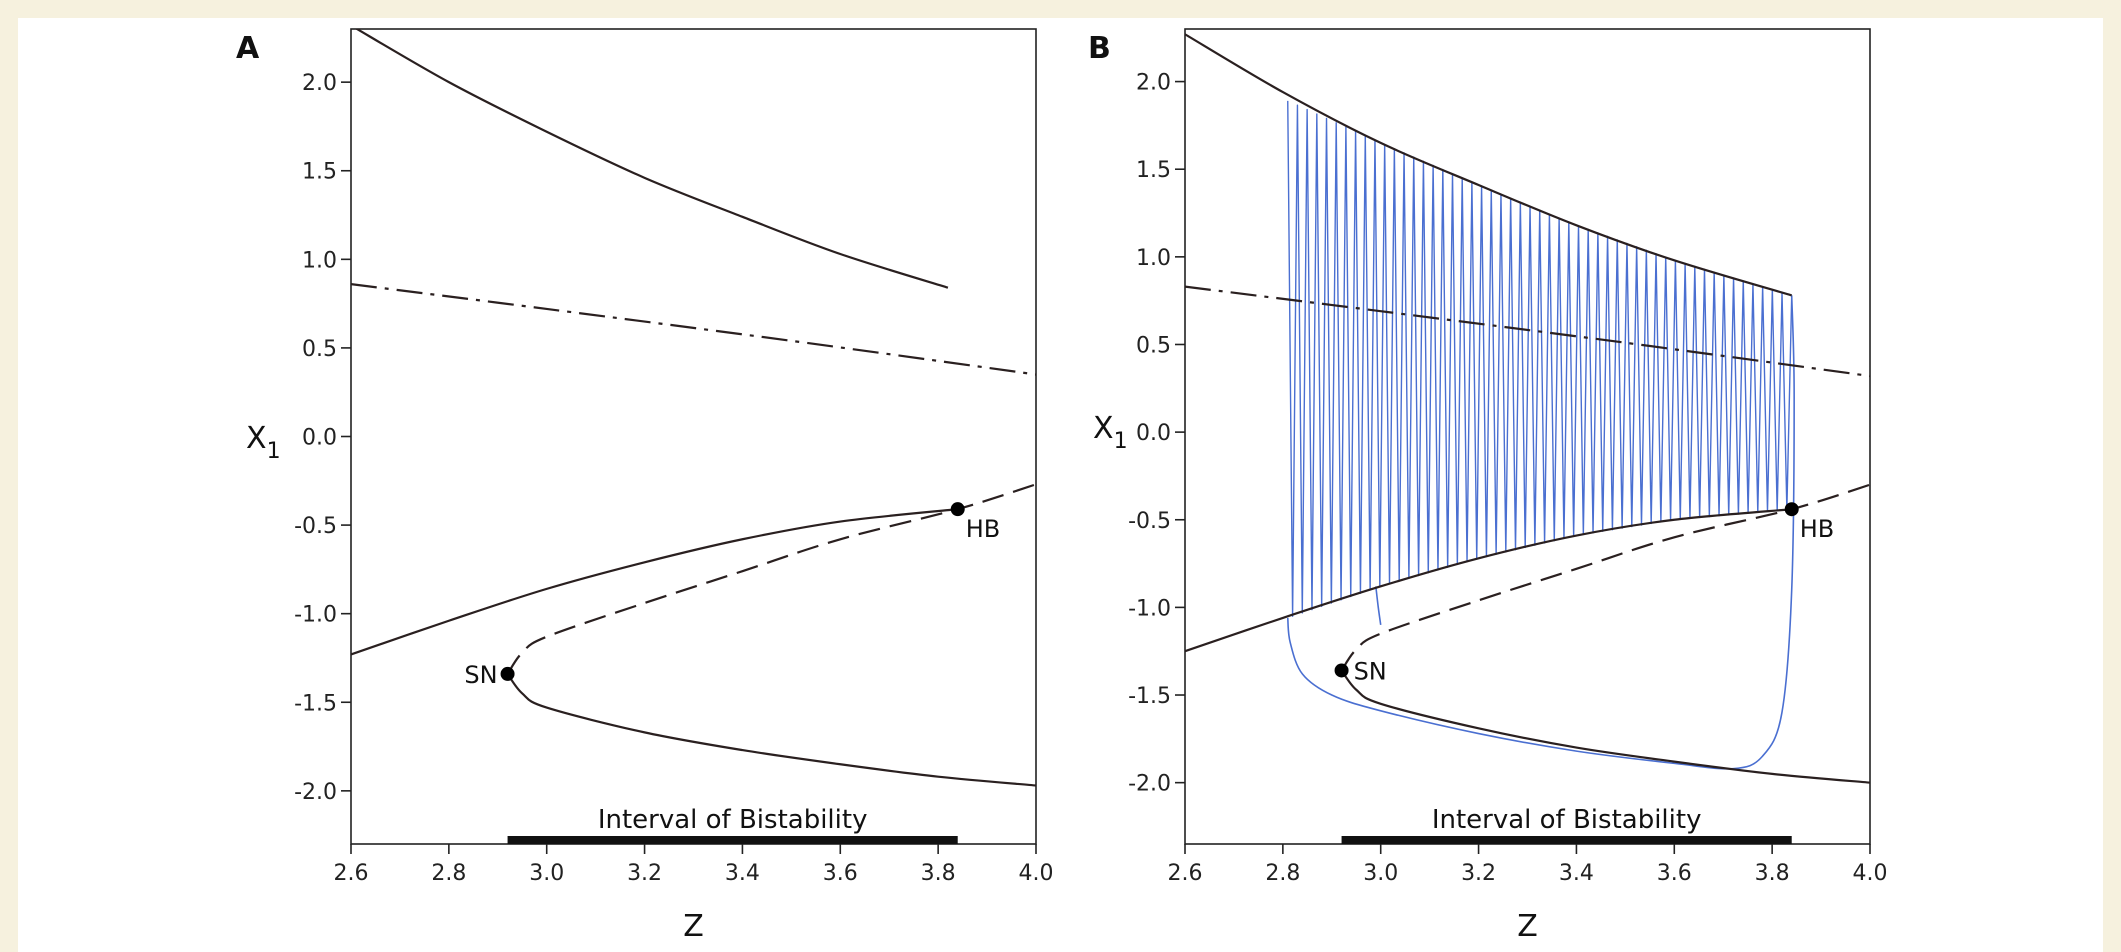 The height and width of the screenshot is (952, 2121). I want to click on panel-letter: A, so click(248, 48).